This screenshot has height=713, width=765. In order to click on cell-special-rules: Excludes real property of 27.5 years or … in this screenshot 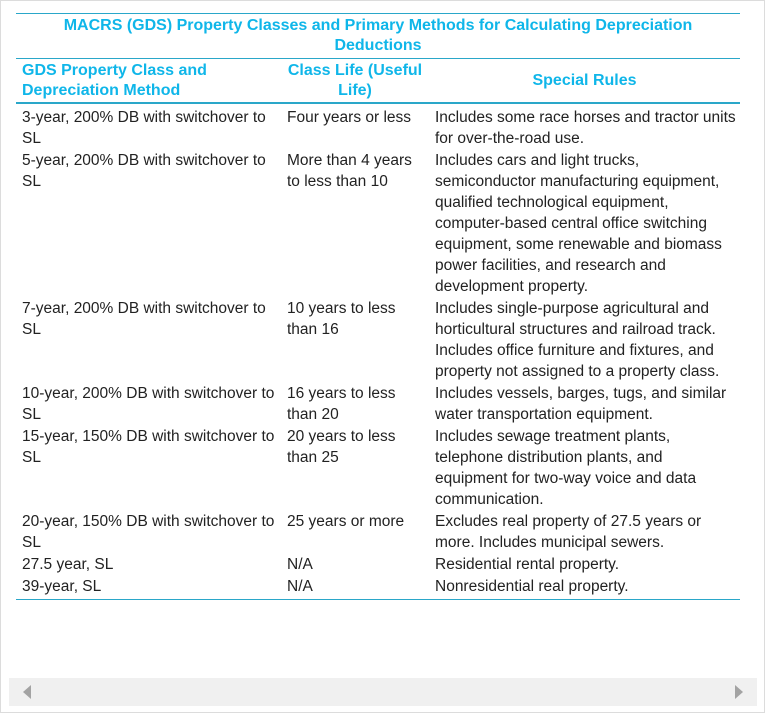, I will do `click(568, 532)`.